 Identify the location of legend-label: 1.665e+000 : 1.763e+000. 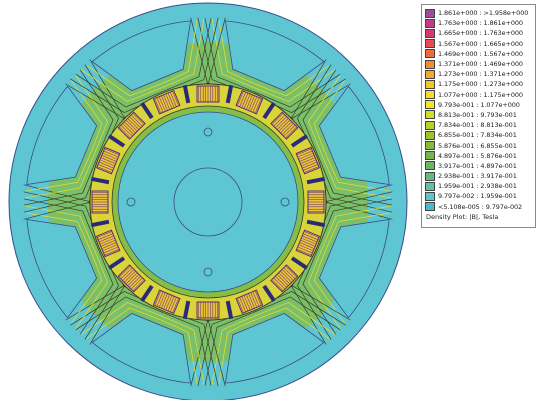
(480, 33).